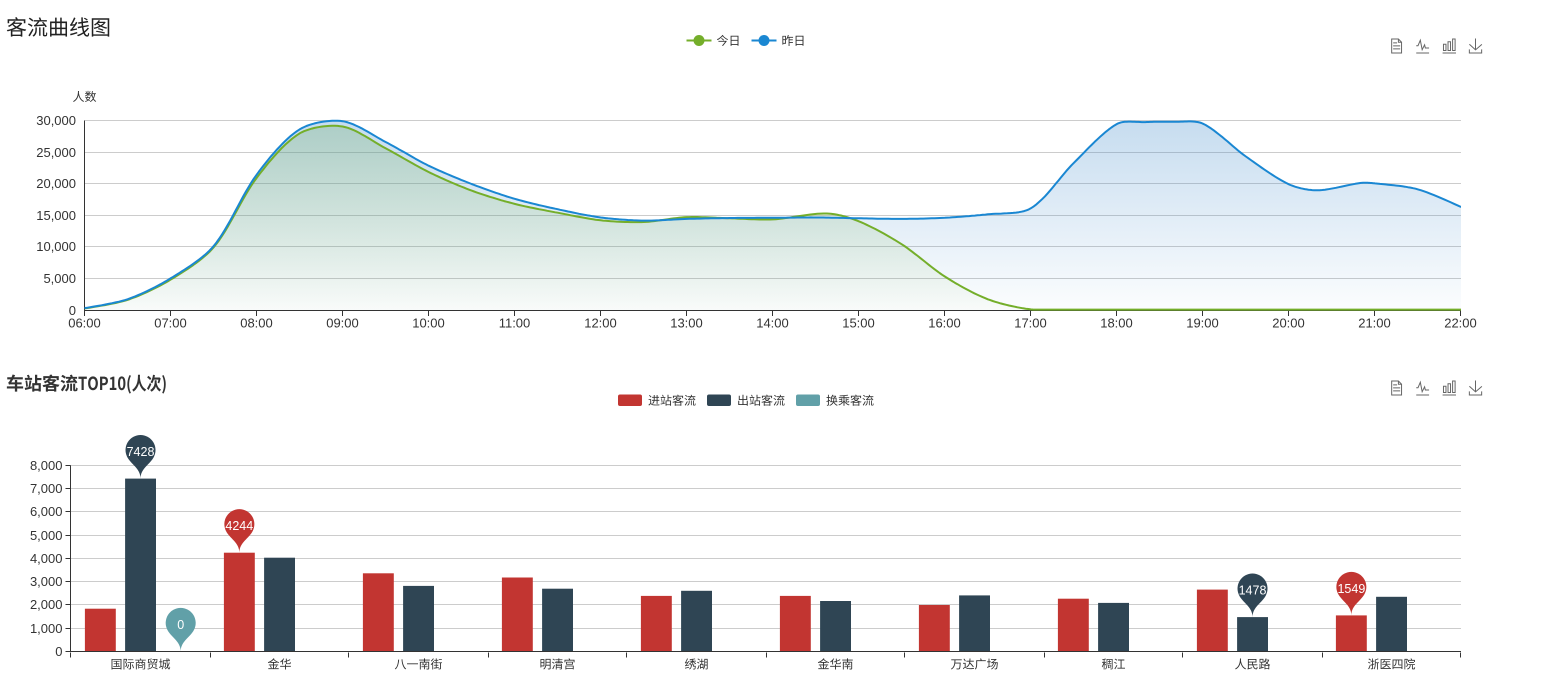  What do you see at coordinates (239, 526) in the screenshot?
I see `svg-text: 4244` at bounding box center [239, 526].